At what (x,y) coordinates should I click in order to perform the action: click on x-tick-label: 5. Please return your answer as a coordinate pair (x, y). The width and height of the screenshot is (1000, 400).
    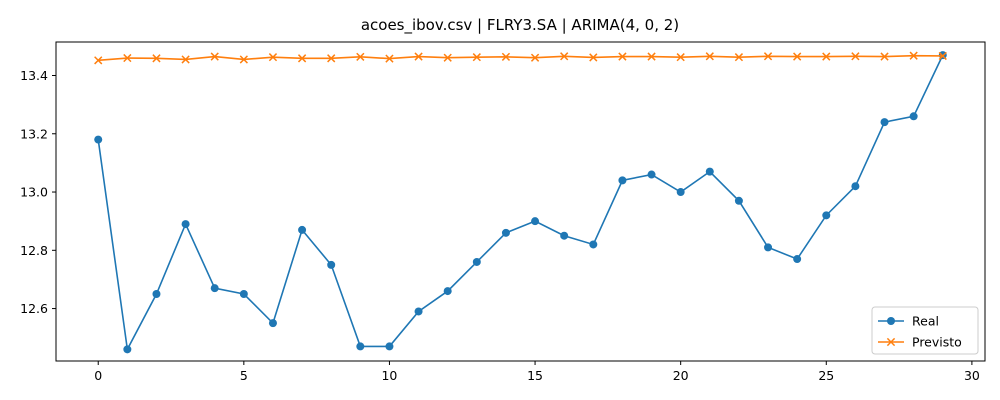
    Looking at the image, I should click on (244, 375).